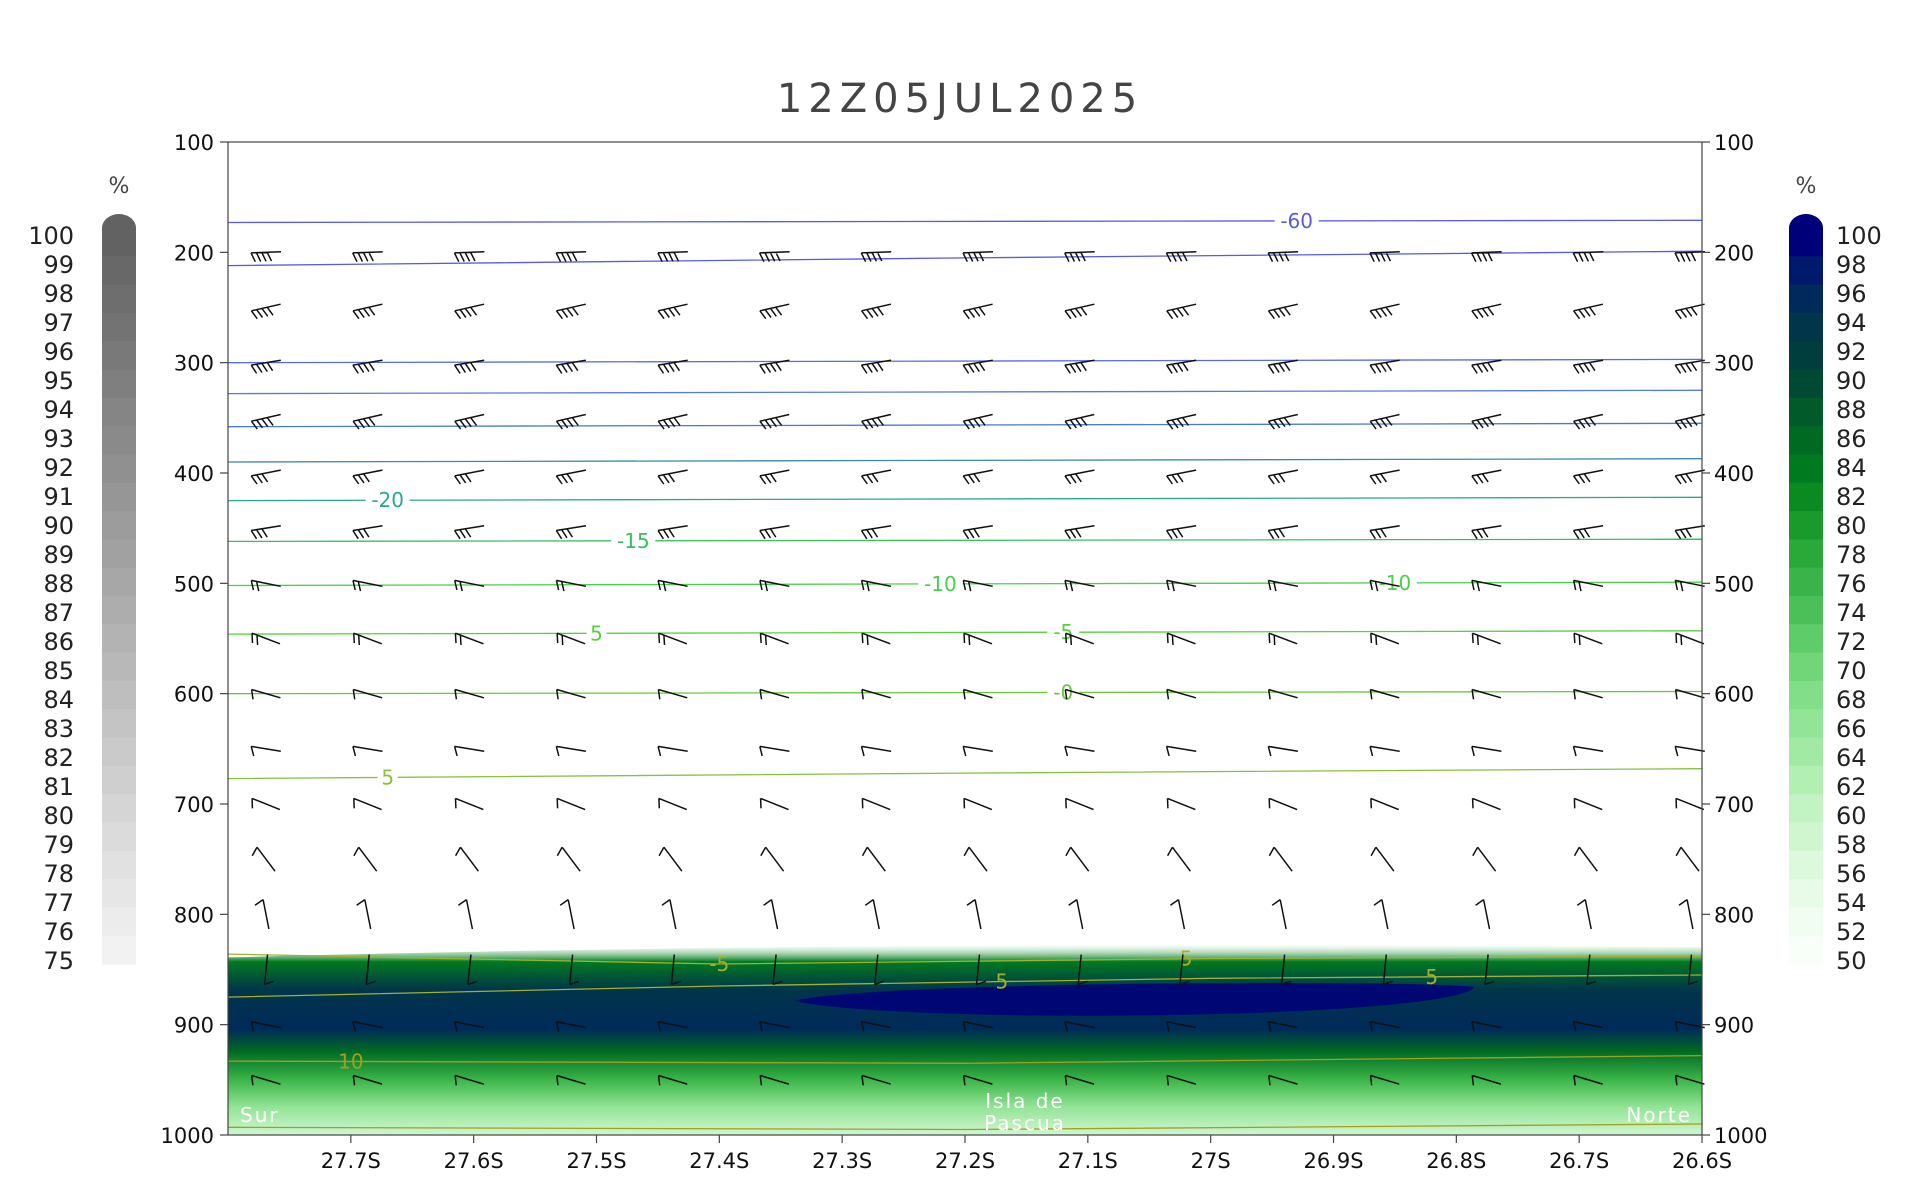 Image resolution: width=1920 pixels, height=1200 pixels. Describe the element at coordinates (1211, 1161) in the screenshot. I see `x-tick-label: 27S` at that location.